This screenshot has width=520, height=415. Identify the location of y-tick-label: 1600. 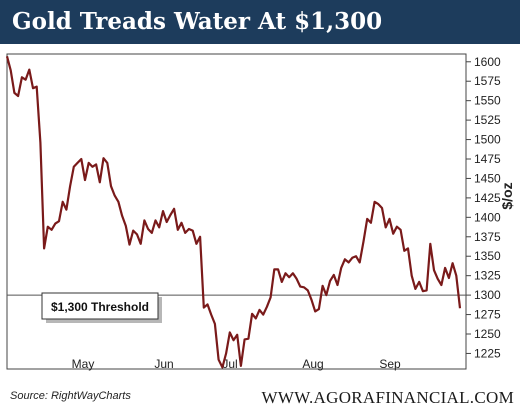
(487, 62).